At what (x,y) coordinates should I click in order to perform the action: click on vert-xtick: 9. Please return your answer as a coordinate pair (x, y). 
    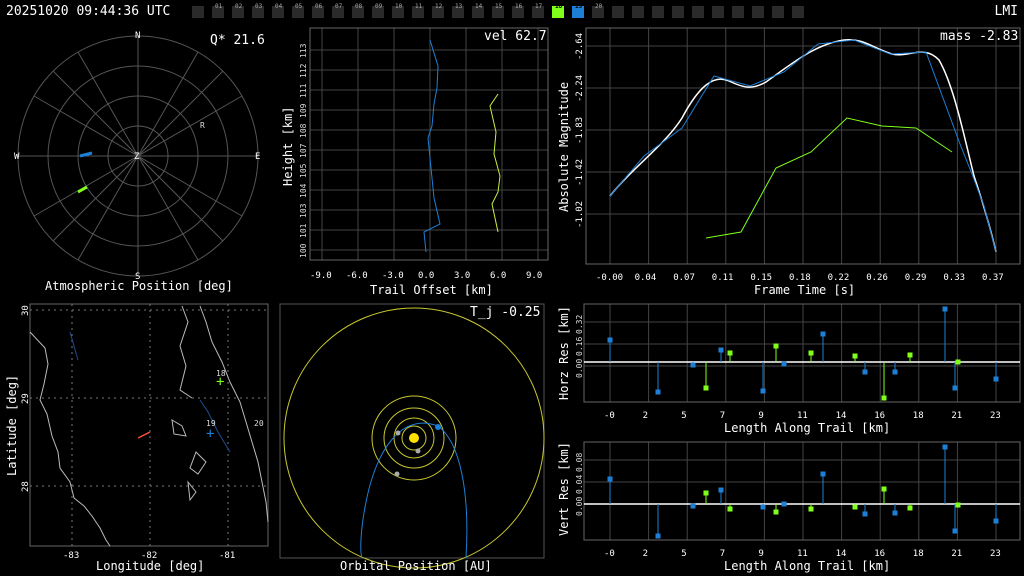
    Looking at the image, I should click on (760, 554).